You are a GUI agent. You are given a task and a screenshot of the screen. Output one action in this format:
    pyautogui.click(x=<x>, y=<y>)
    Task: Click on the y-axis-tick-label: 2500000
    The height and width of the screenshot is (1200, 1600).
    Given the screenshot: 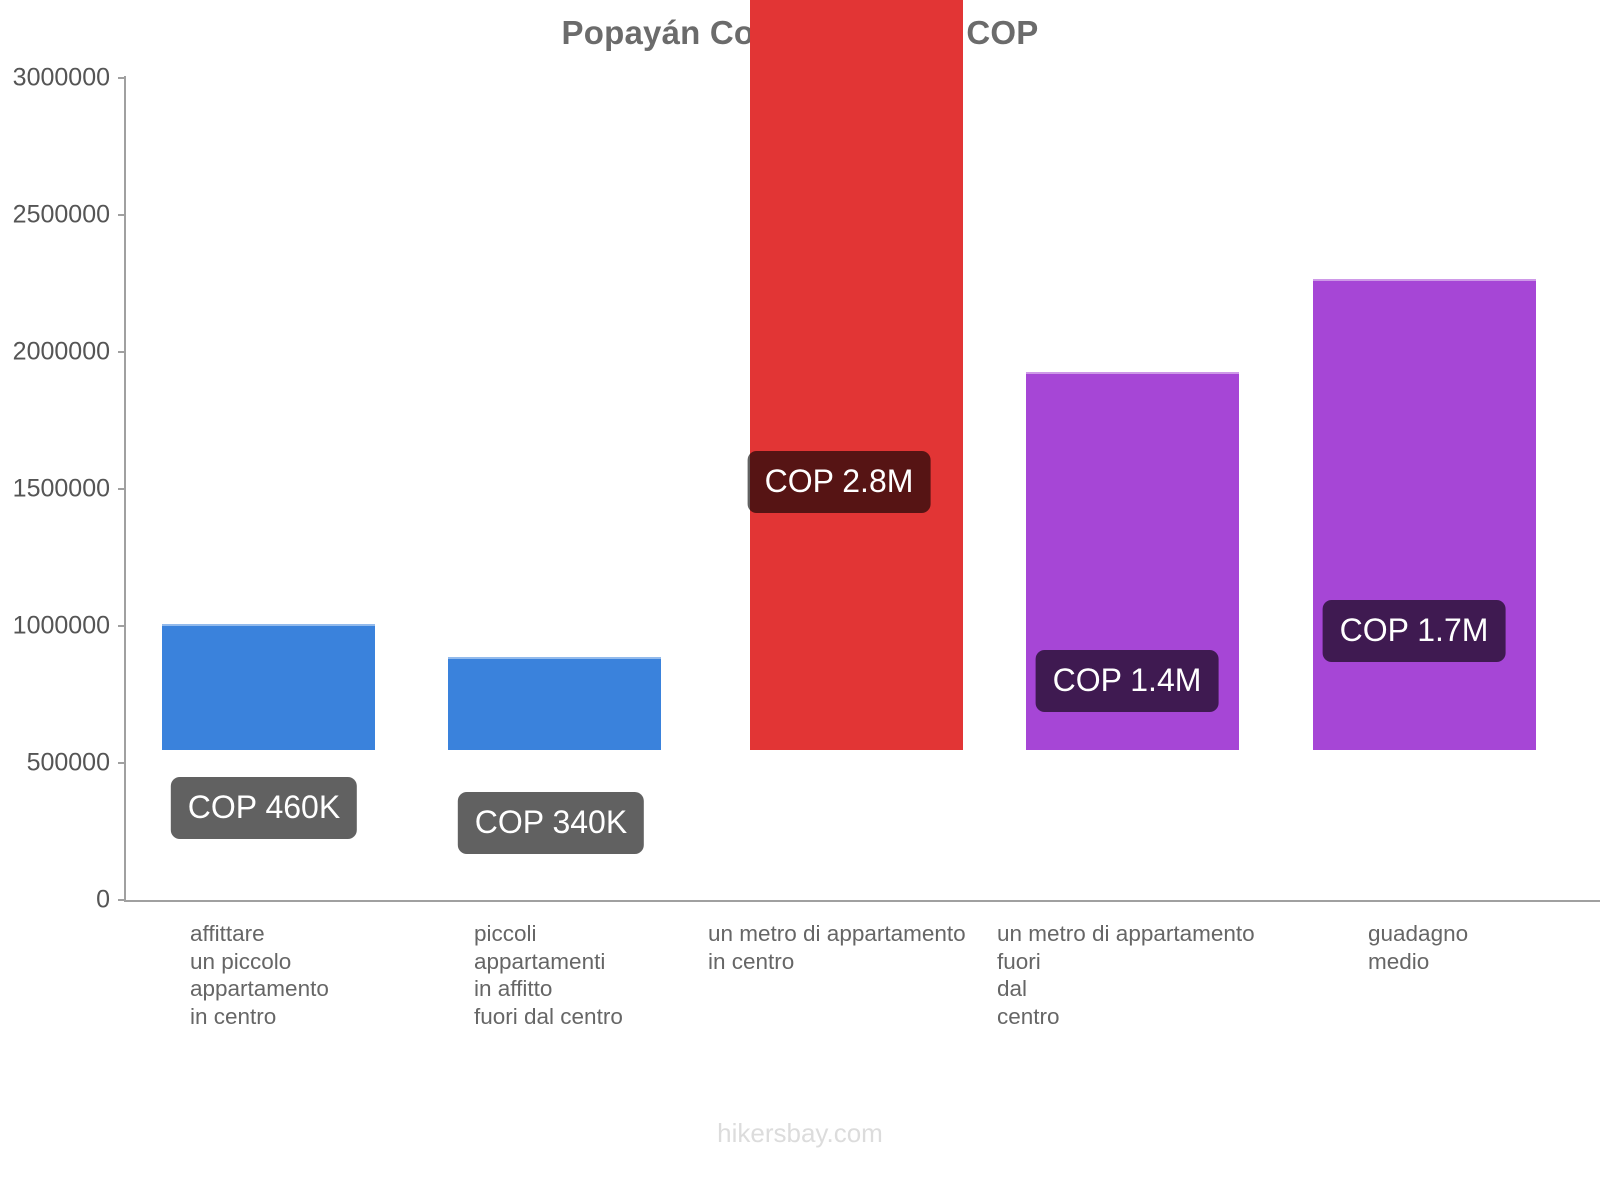 What is the action you would take?
    pyautogui.click(x=61, y=214)
    